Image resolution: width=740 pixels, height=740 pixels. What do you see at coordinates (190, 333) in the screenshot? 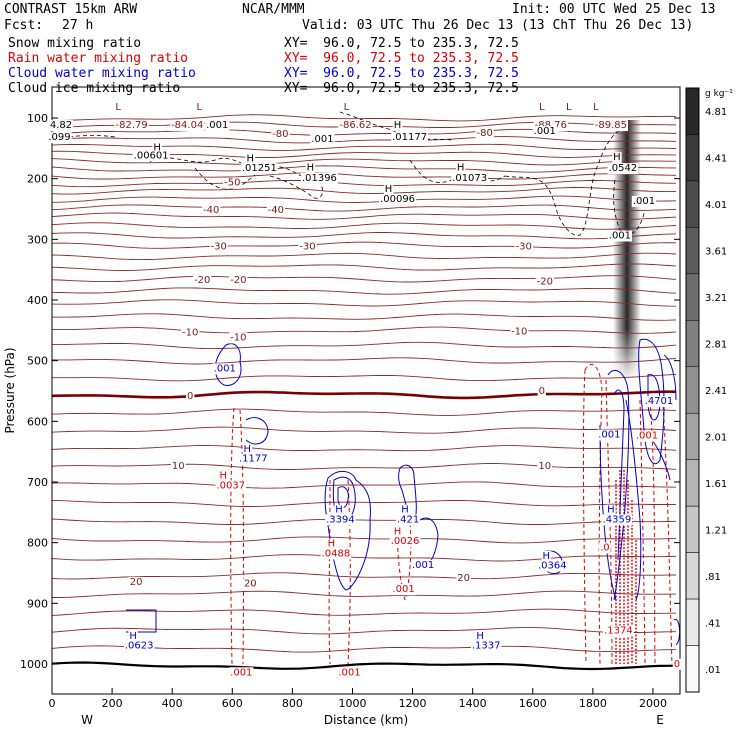
I see `temperature-label: -10` at bounding box center [190, 333].